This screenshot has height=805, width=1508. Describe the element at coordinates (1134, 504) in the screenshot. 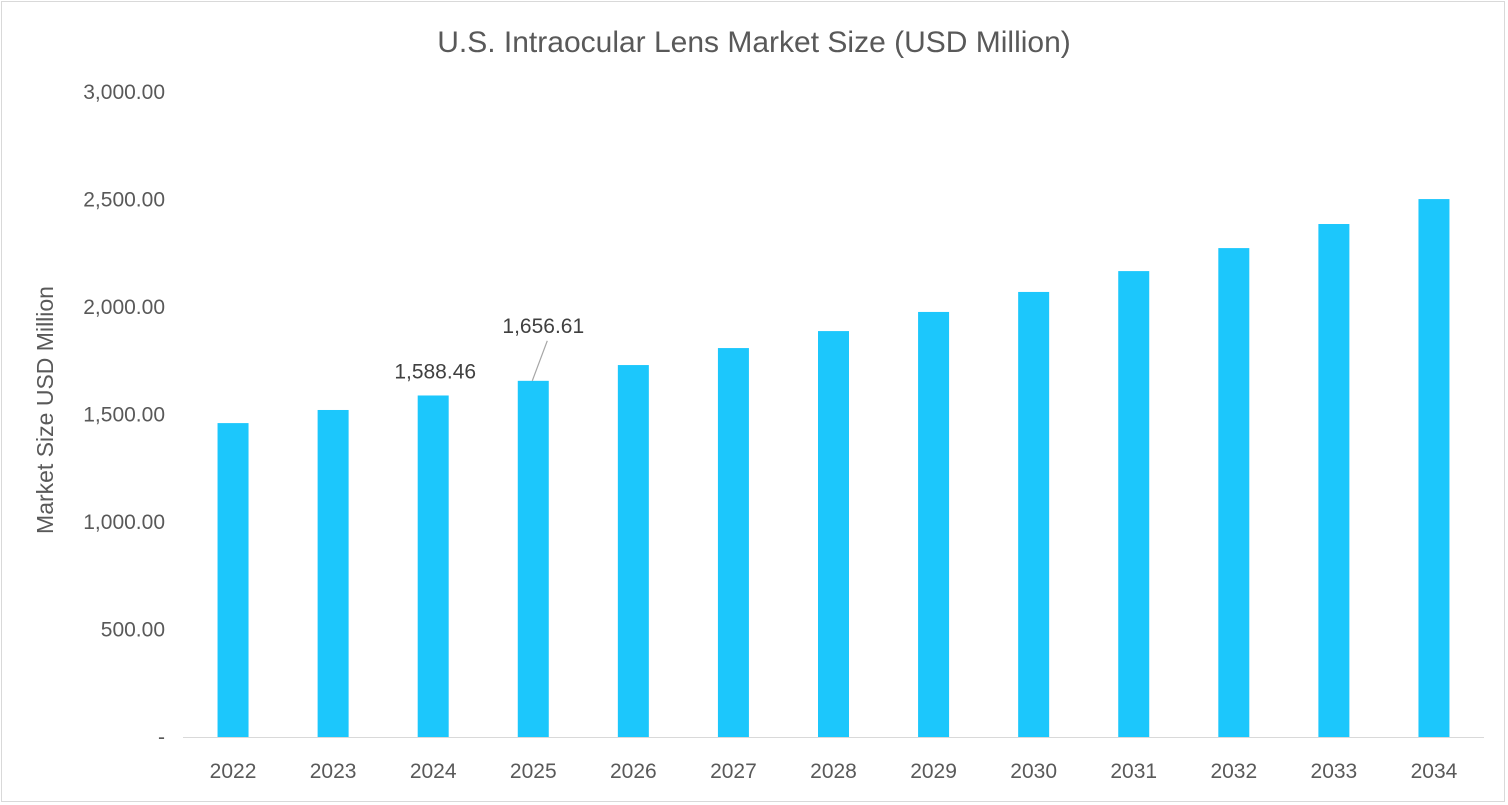

I see `bar-2031` at that location.